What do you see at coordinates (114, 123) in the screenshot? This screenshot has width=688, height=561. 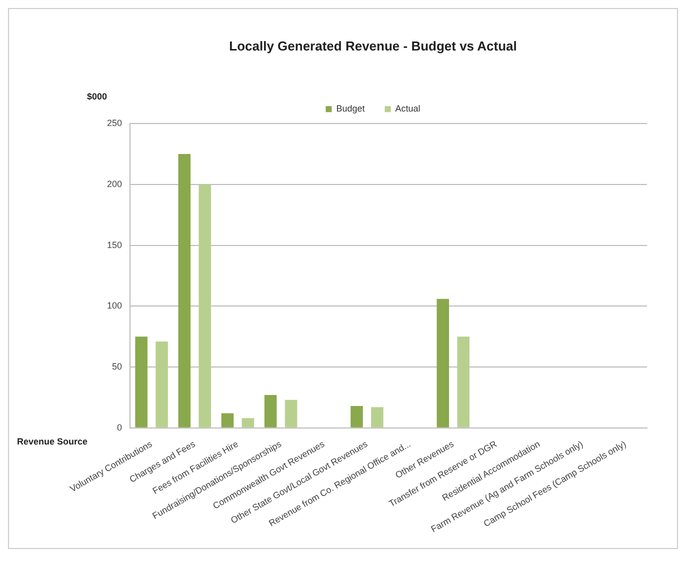 I see `y-tick-label: 250` at bounding box center [114, 123].